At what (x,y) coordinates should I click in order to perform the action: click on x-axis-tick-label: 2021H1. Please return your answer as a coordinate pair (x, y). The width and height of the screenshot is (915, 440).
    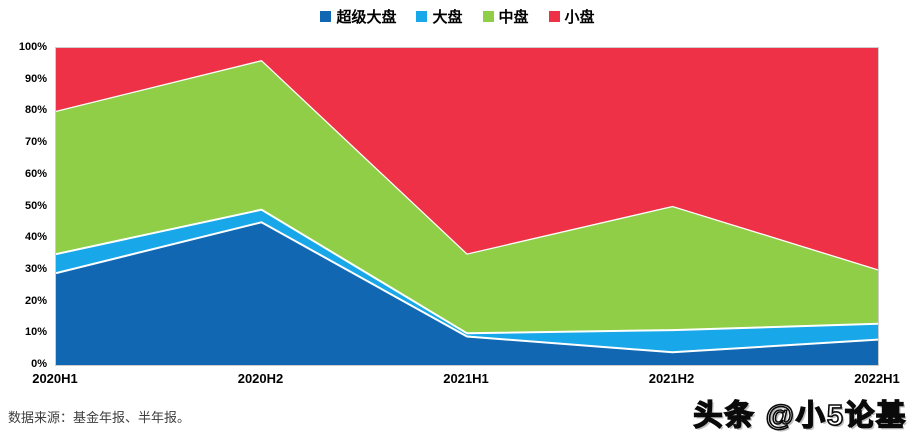
    Looking at the image, I should click on (466, 378).